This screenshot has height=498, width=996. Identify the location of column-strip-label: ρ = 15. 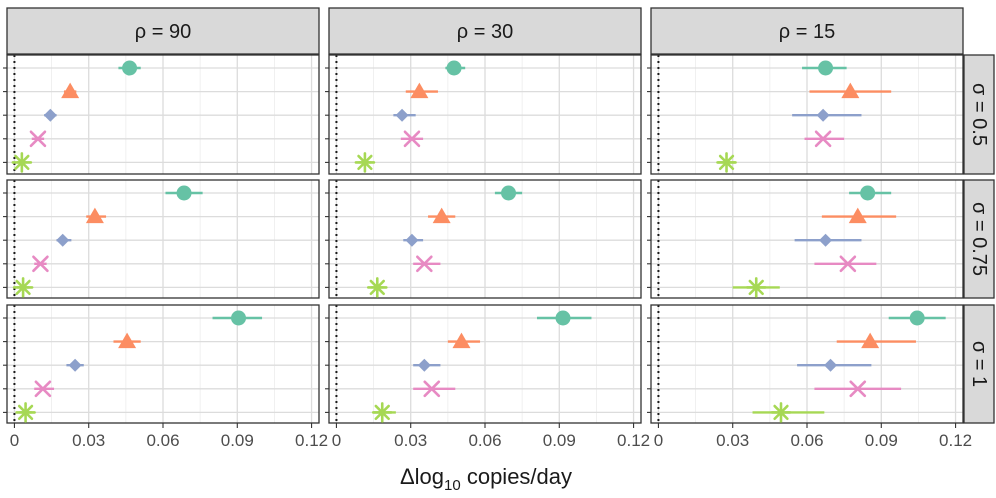
(807, 32).